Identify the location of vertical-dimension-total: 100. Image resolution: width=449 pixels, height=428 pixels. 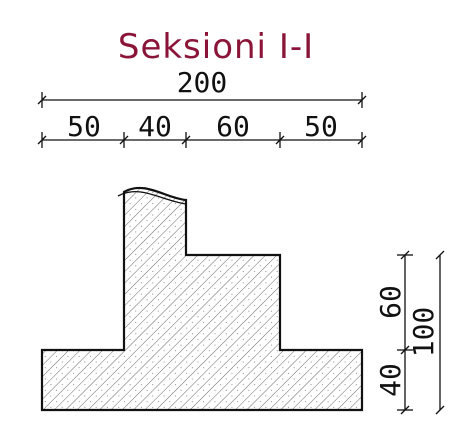
(426, 332).